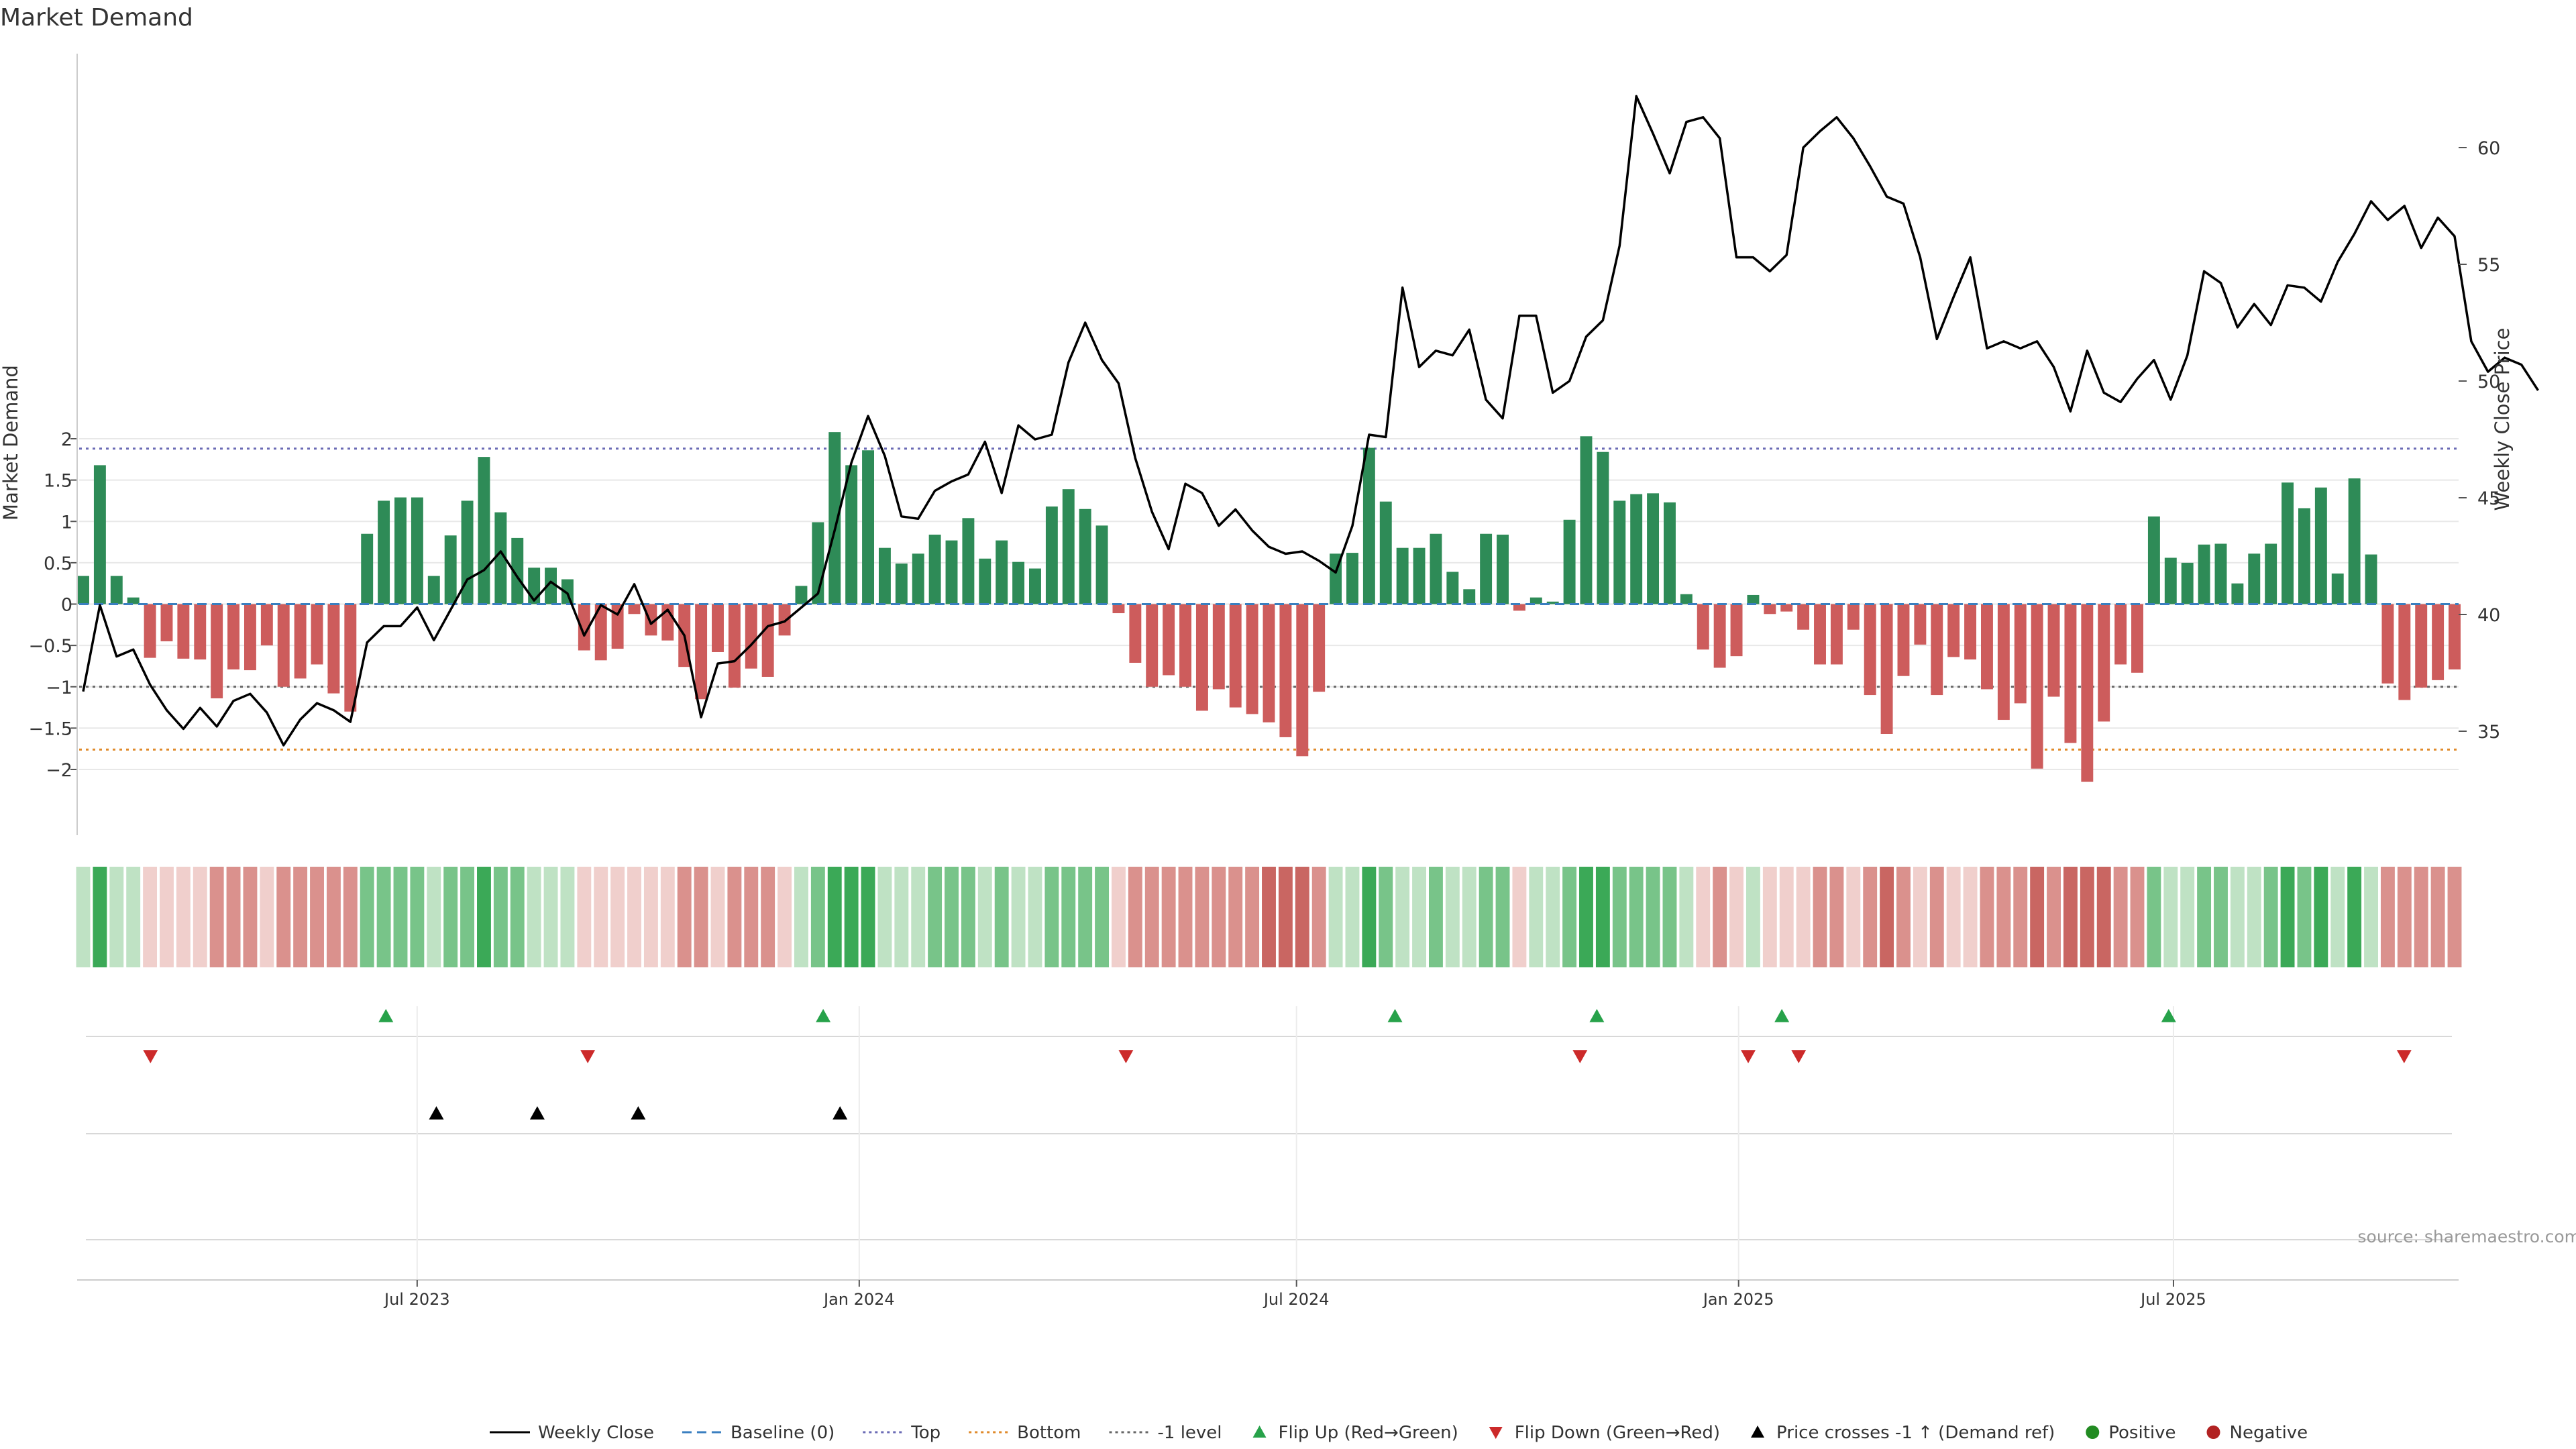 Image resolution: width=2576 pixels, height=1449 pixels. What do you see at coordinates (58, 481) in the screenshot?
I see `y-tick-label: 1.5` at bounding box center [58, 481].